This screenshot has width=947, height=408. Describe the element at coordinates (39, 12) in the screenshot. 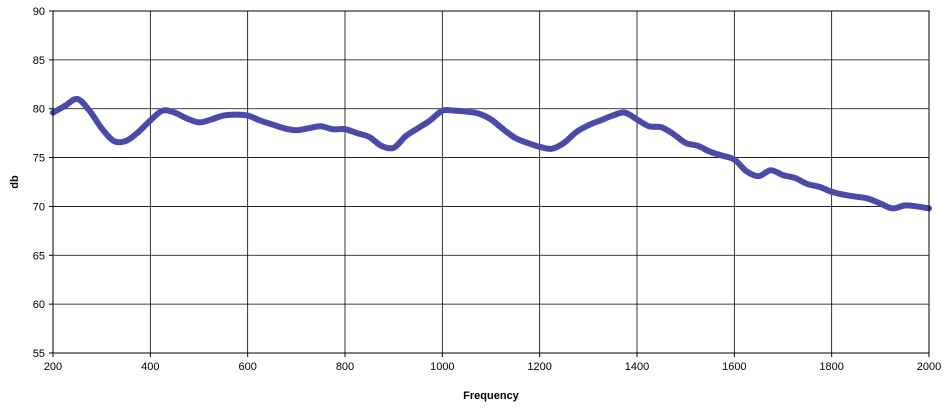

I see `y-tick-label: 90` at that location.